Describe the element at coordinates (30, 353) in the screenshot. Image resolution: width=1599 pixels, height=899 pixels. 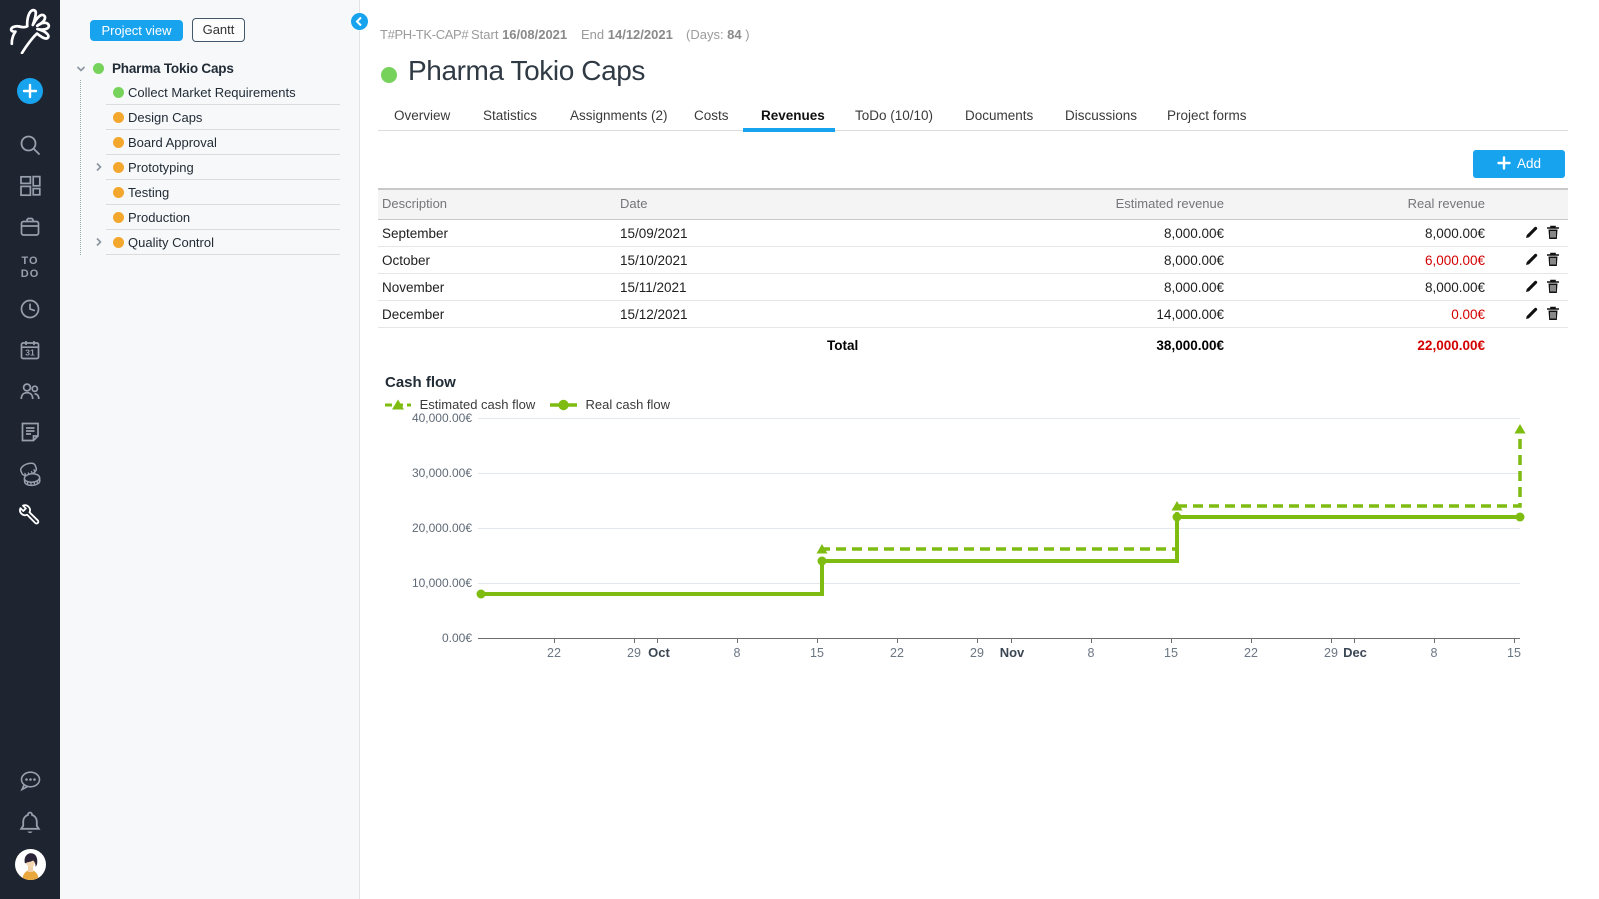
I see `svg-text: 31` at that location.